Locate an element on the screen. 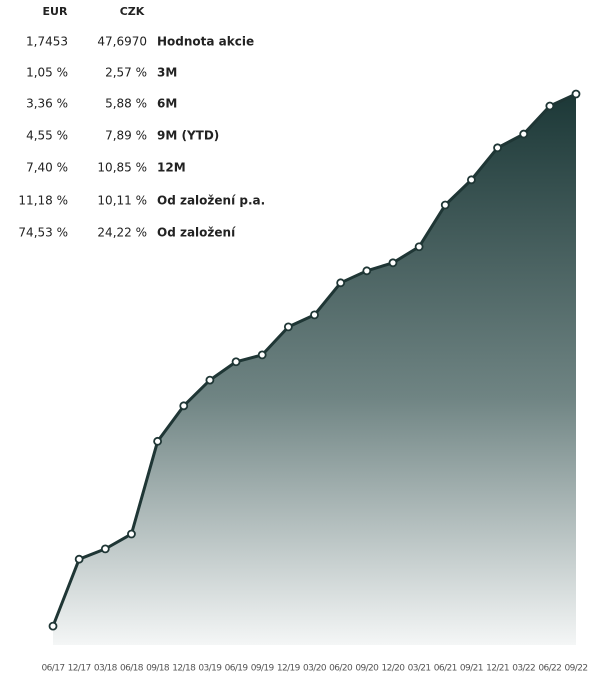 This screenshot has height=683, width=599. x-tick-label: 12/19 is located at coordinates (289, 669).